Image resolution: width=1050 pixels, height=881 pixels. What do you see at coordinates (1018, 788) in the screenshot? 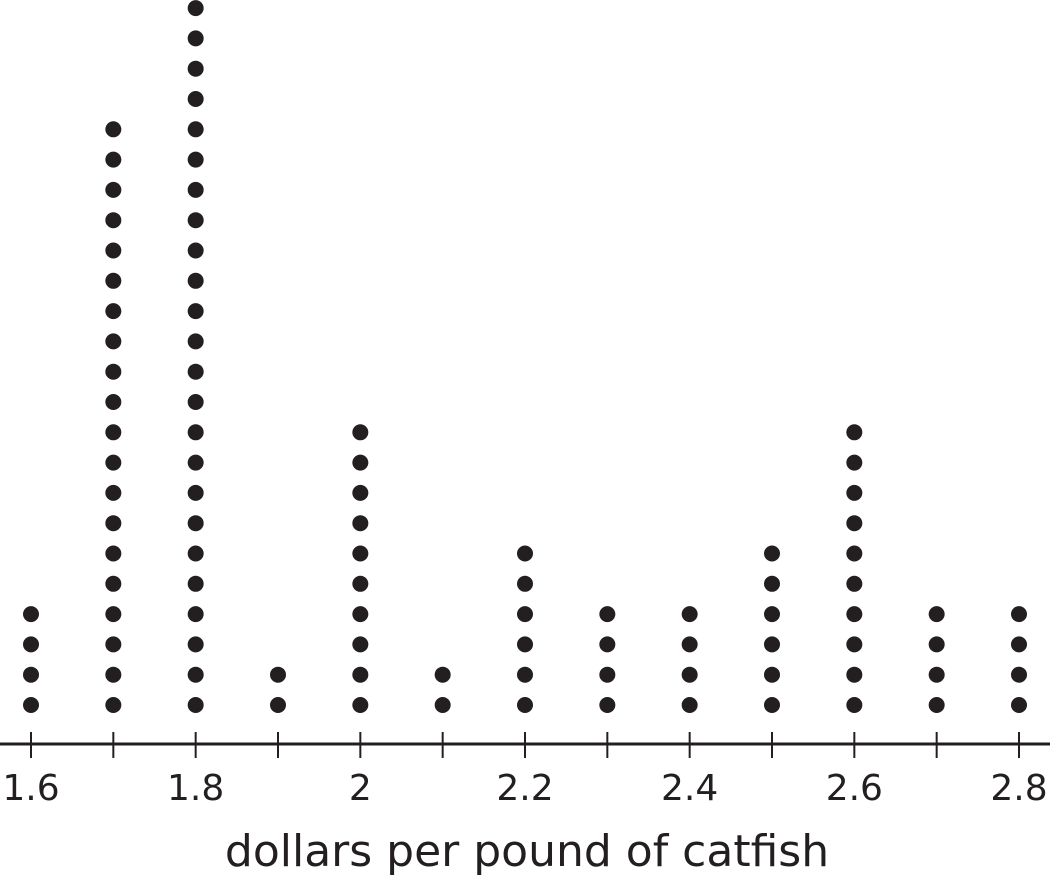
I see `x-tick-label: 2.8` at bounding box center [1018, 788].